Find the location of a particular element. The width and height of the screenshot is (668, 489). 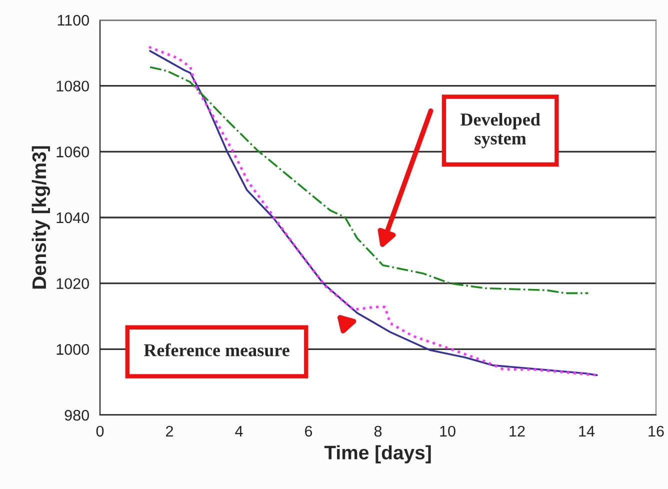

x-tick-label: 16 is located at coordinates (656, 431).